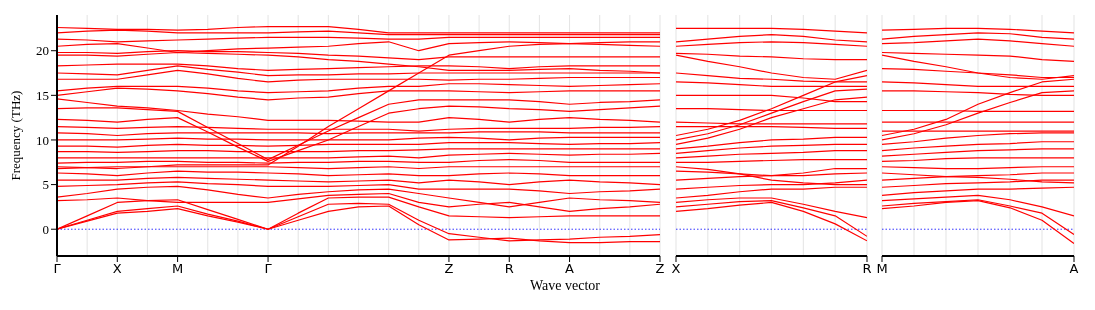 This screenshot has height=310, width=1095. What do you see at coordinates (42, 51) in the screenshot?
I see `y-tick-label: 20` at bounding box center [42, 51].